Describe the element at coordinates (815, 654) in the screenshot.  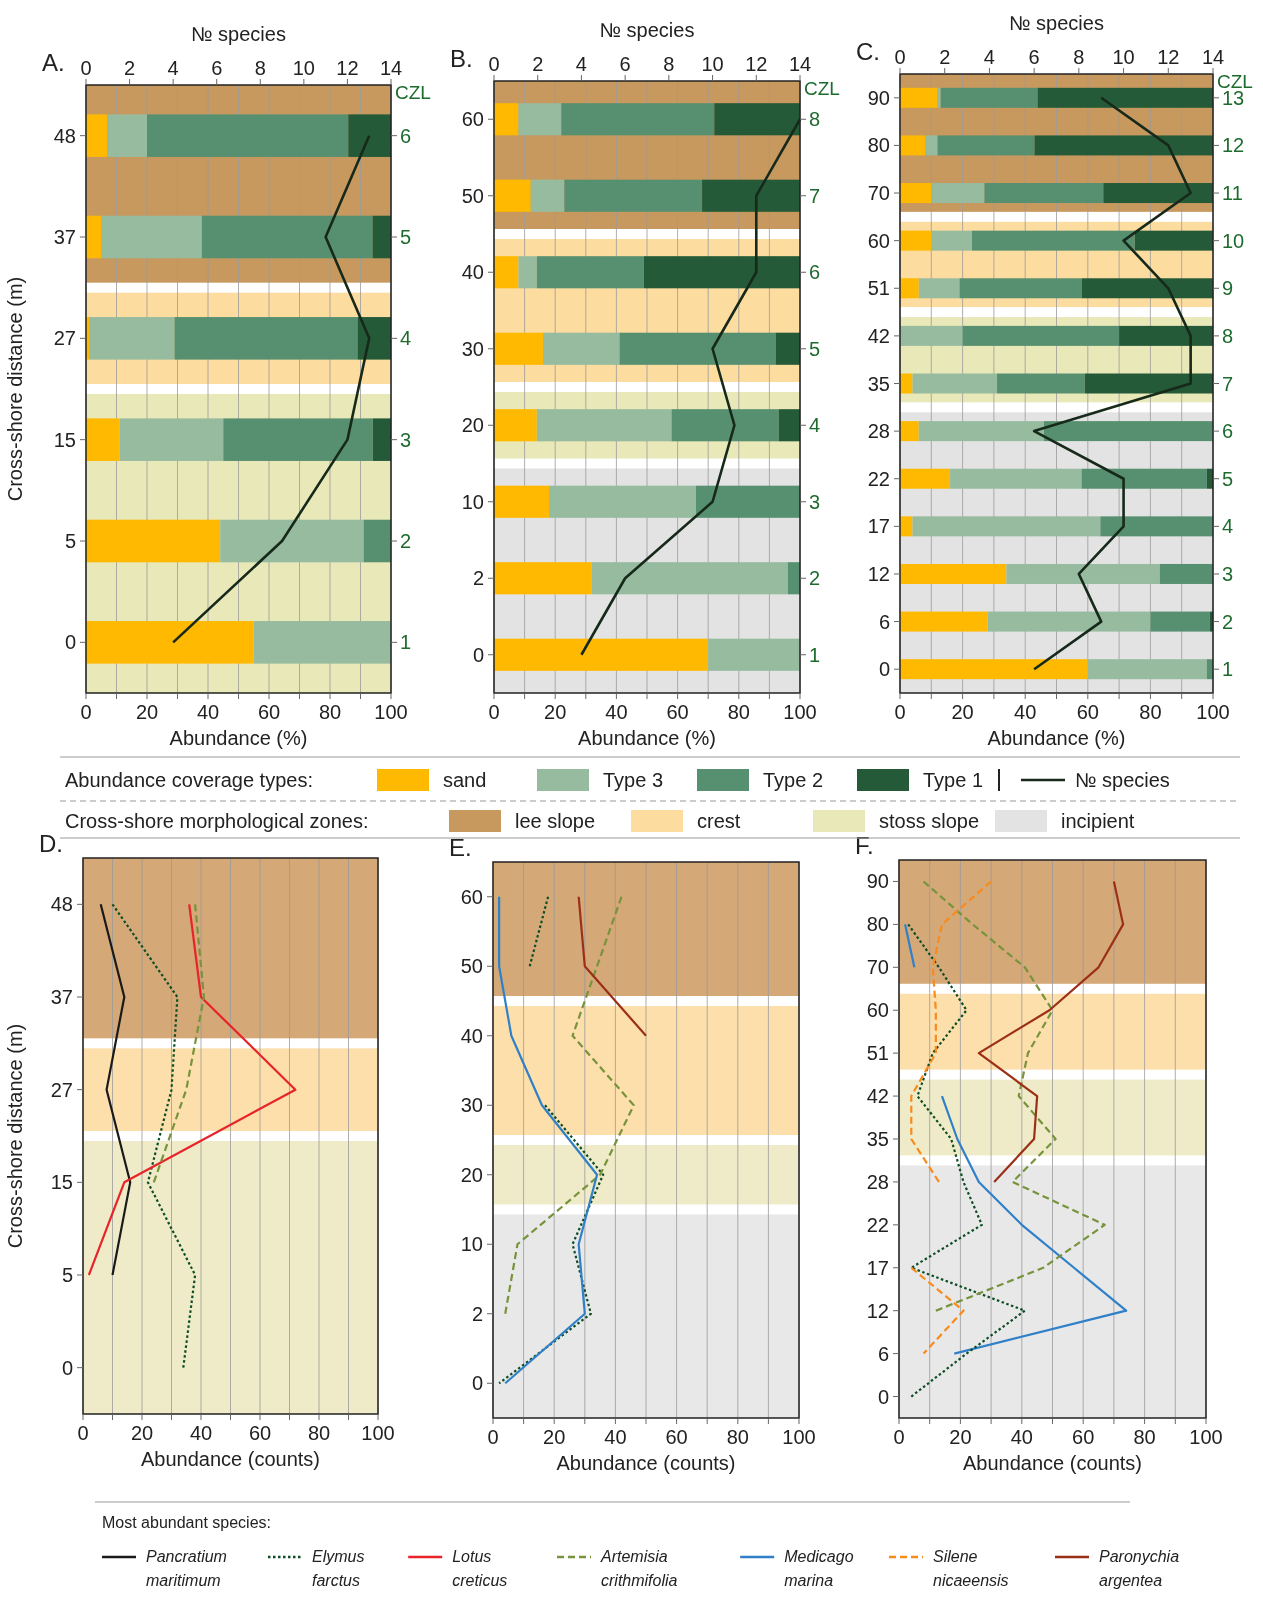
I see `text: 1` at that location.